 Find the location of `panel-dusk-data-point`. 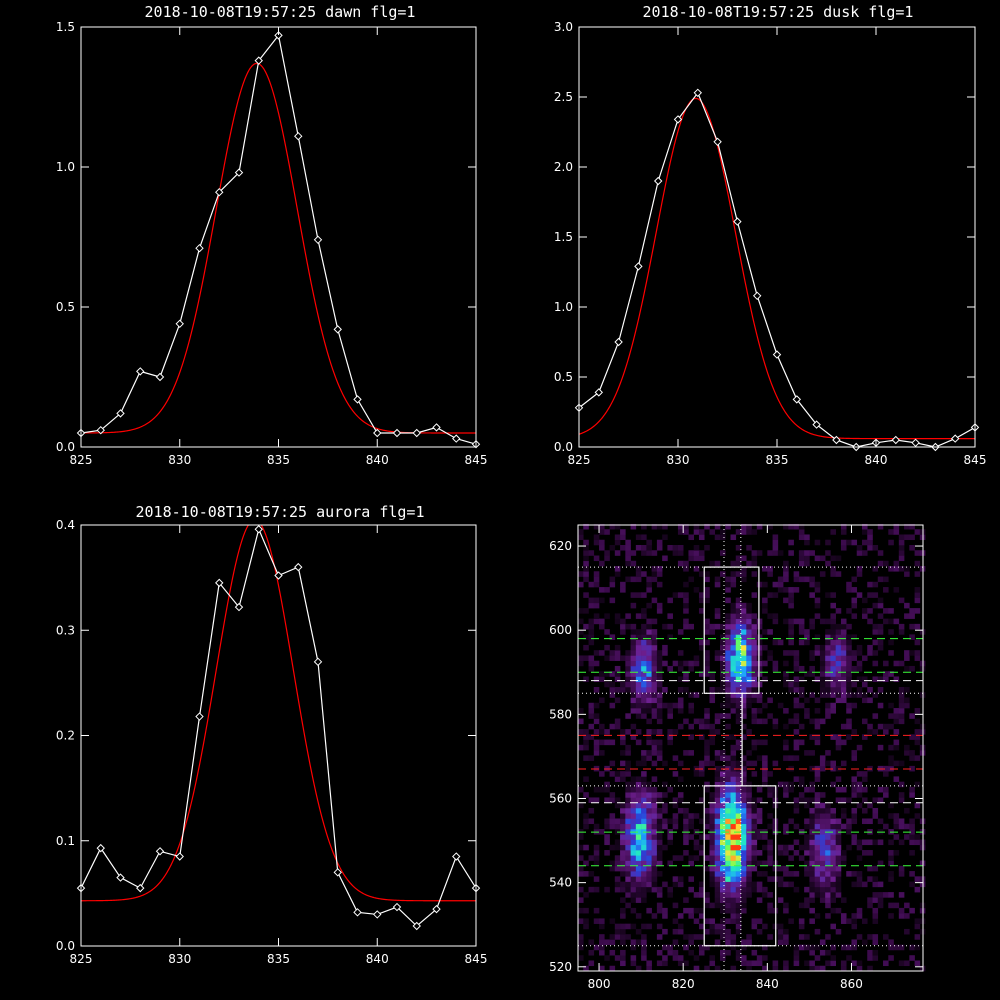

panel-dusk-data-point is located at coordinates (896, 440).